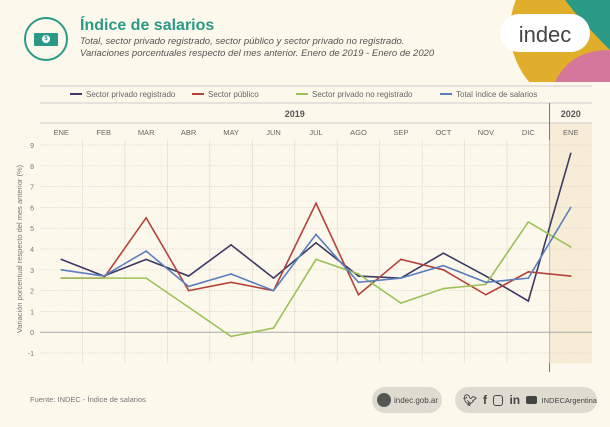 This screenshot has height=427, width=610. What do you see at coordinates (529, 132) in the screenshot?
I see `month-label: DIC` at bounding box center [529, 132].